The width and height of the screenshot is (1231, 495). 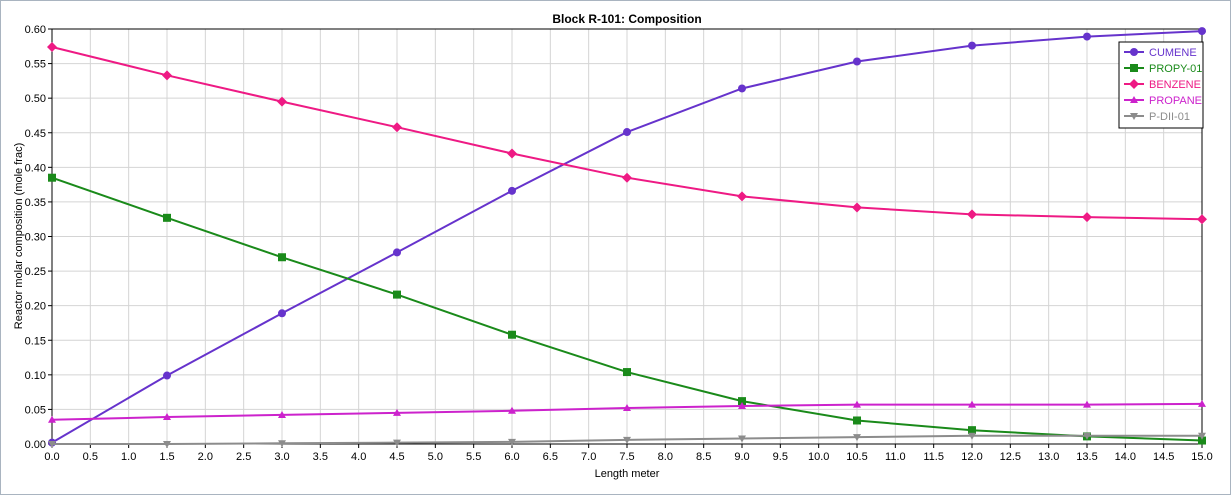 I want to click on x-tick-label: 9.0, so click(x=741, y=457).